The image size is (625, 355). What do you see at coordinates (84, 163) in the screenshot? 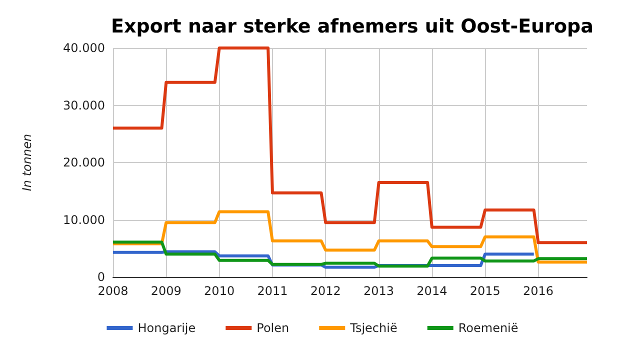
I see `y-tick-label: 20.000` at bounding box center [84, 163].